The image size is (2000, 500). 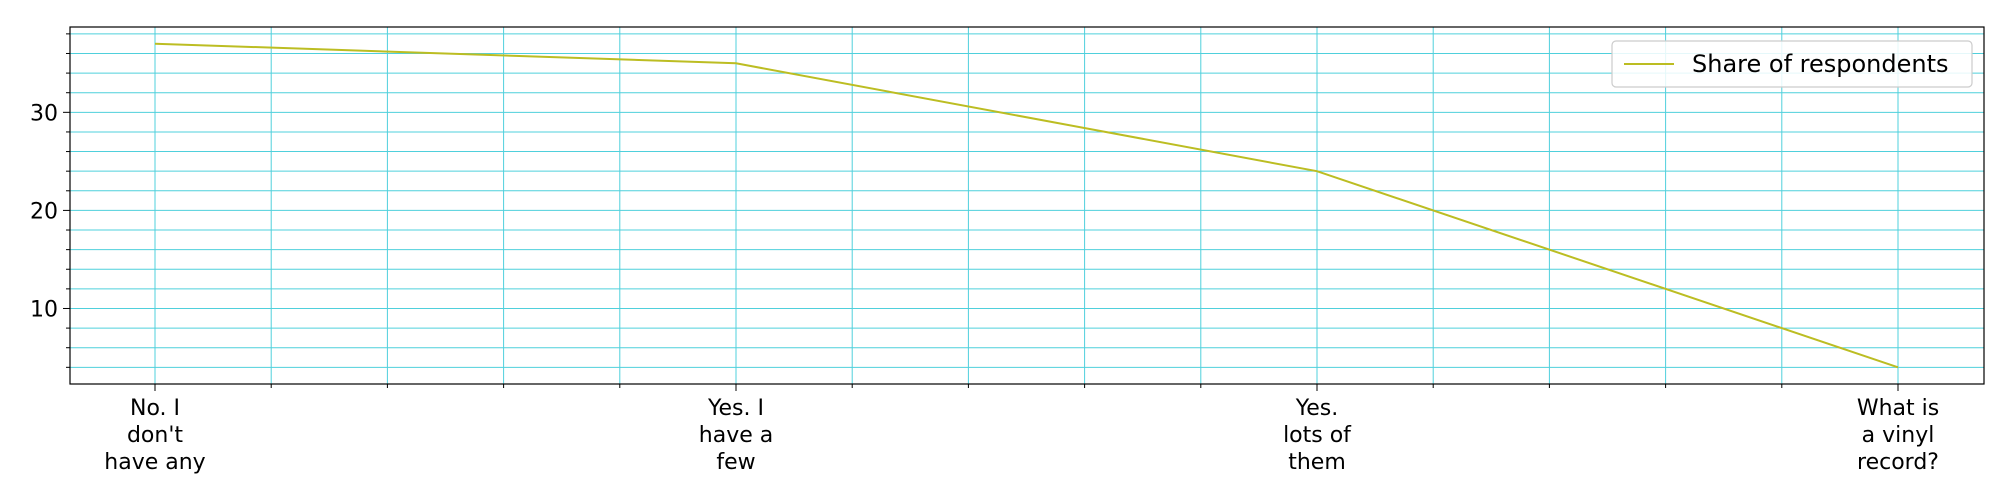 I want to click on y-axis-ticks: 10 20 30, so click(x=50, y=200).